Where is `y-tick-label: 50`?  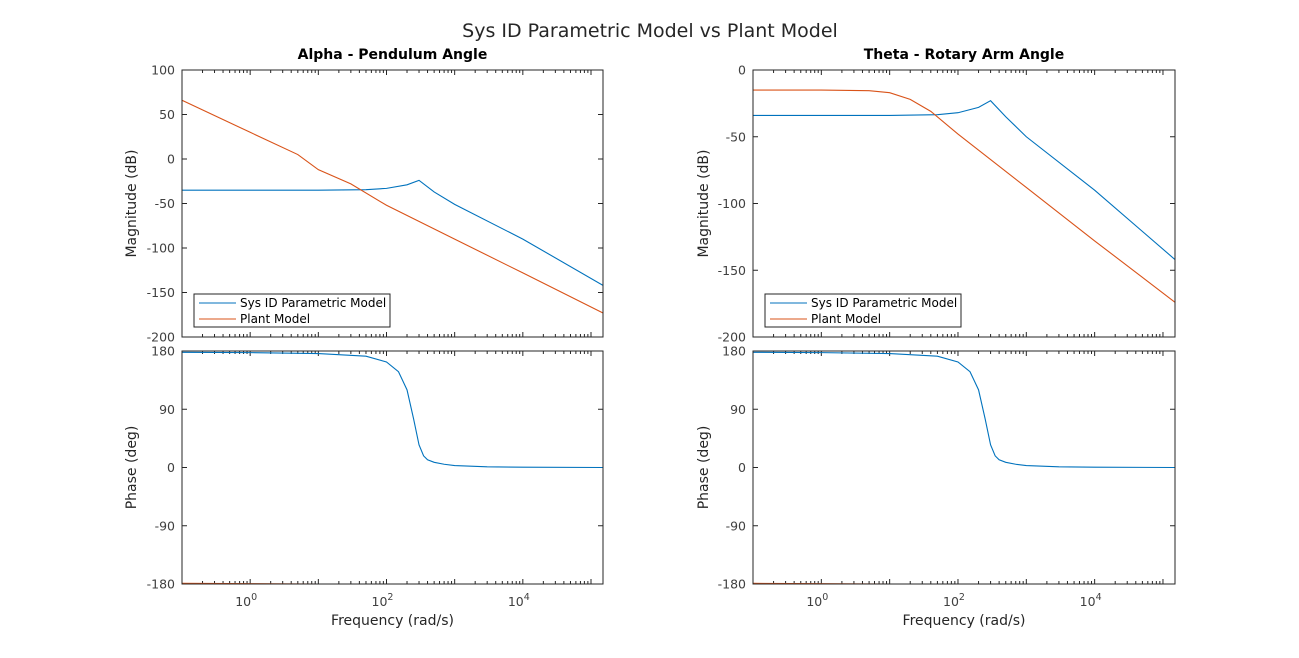 y-tick-label: 50 is located at coordinates (167, 114).